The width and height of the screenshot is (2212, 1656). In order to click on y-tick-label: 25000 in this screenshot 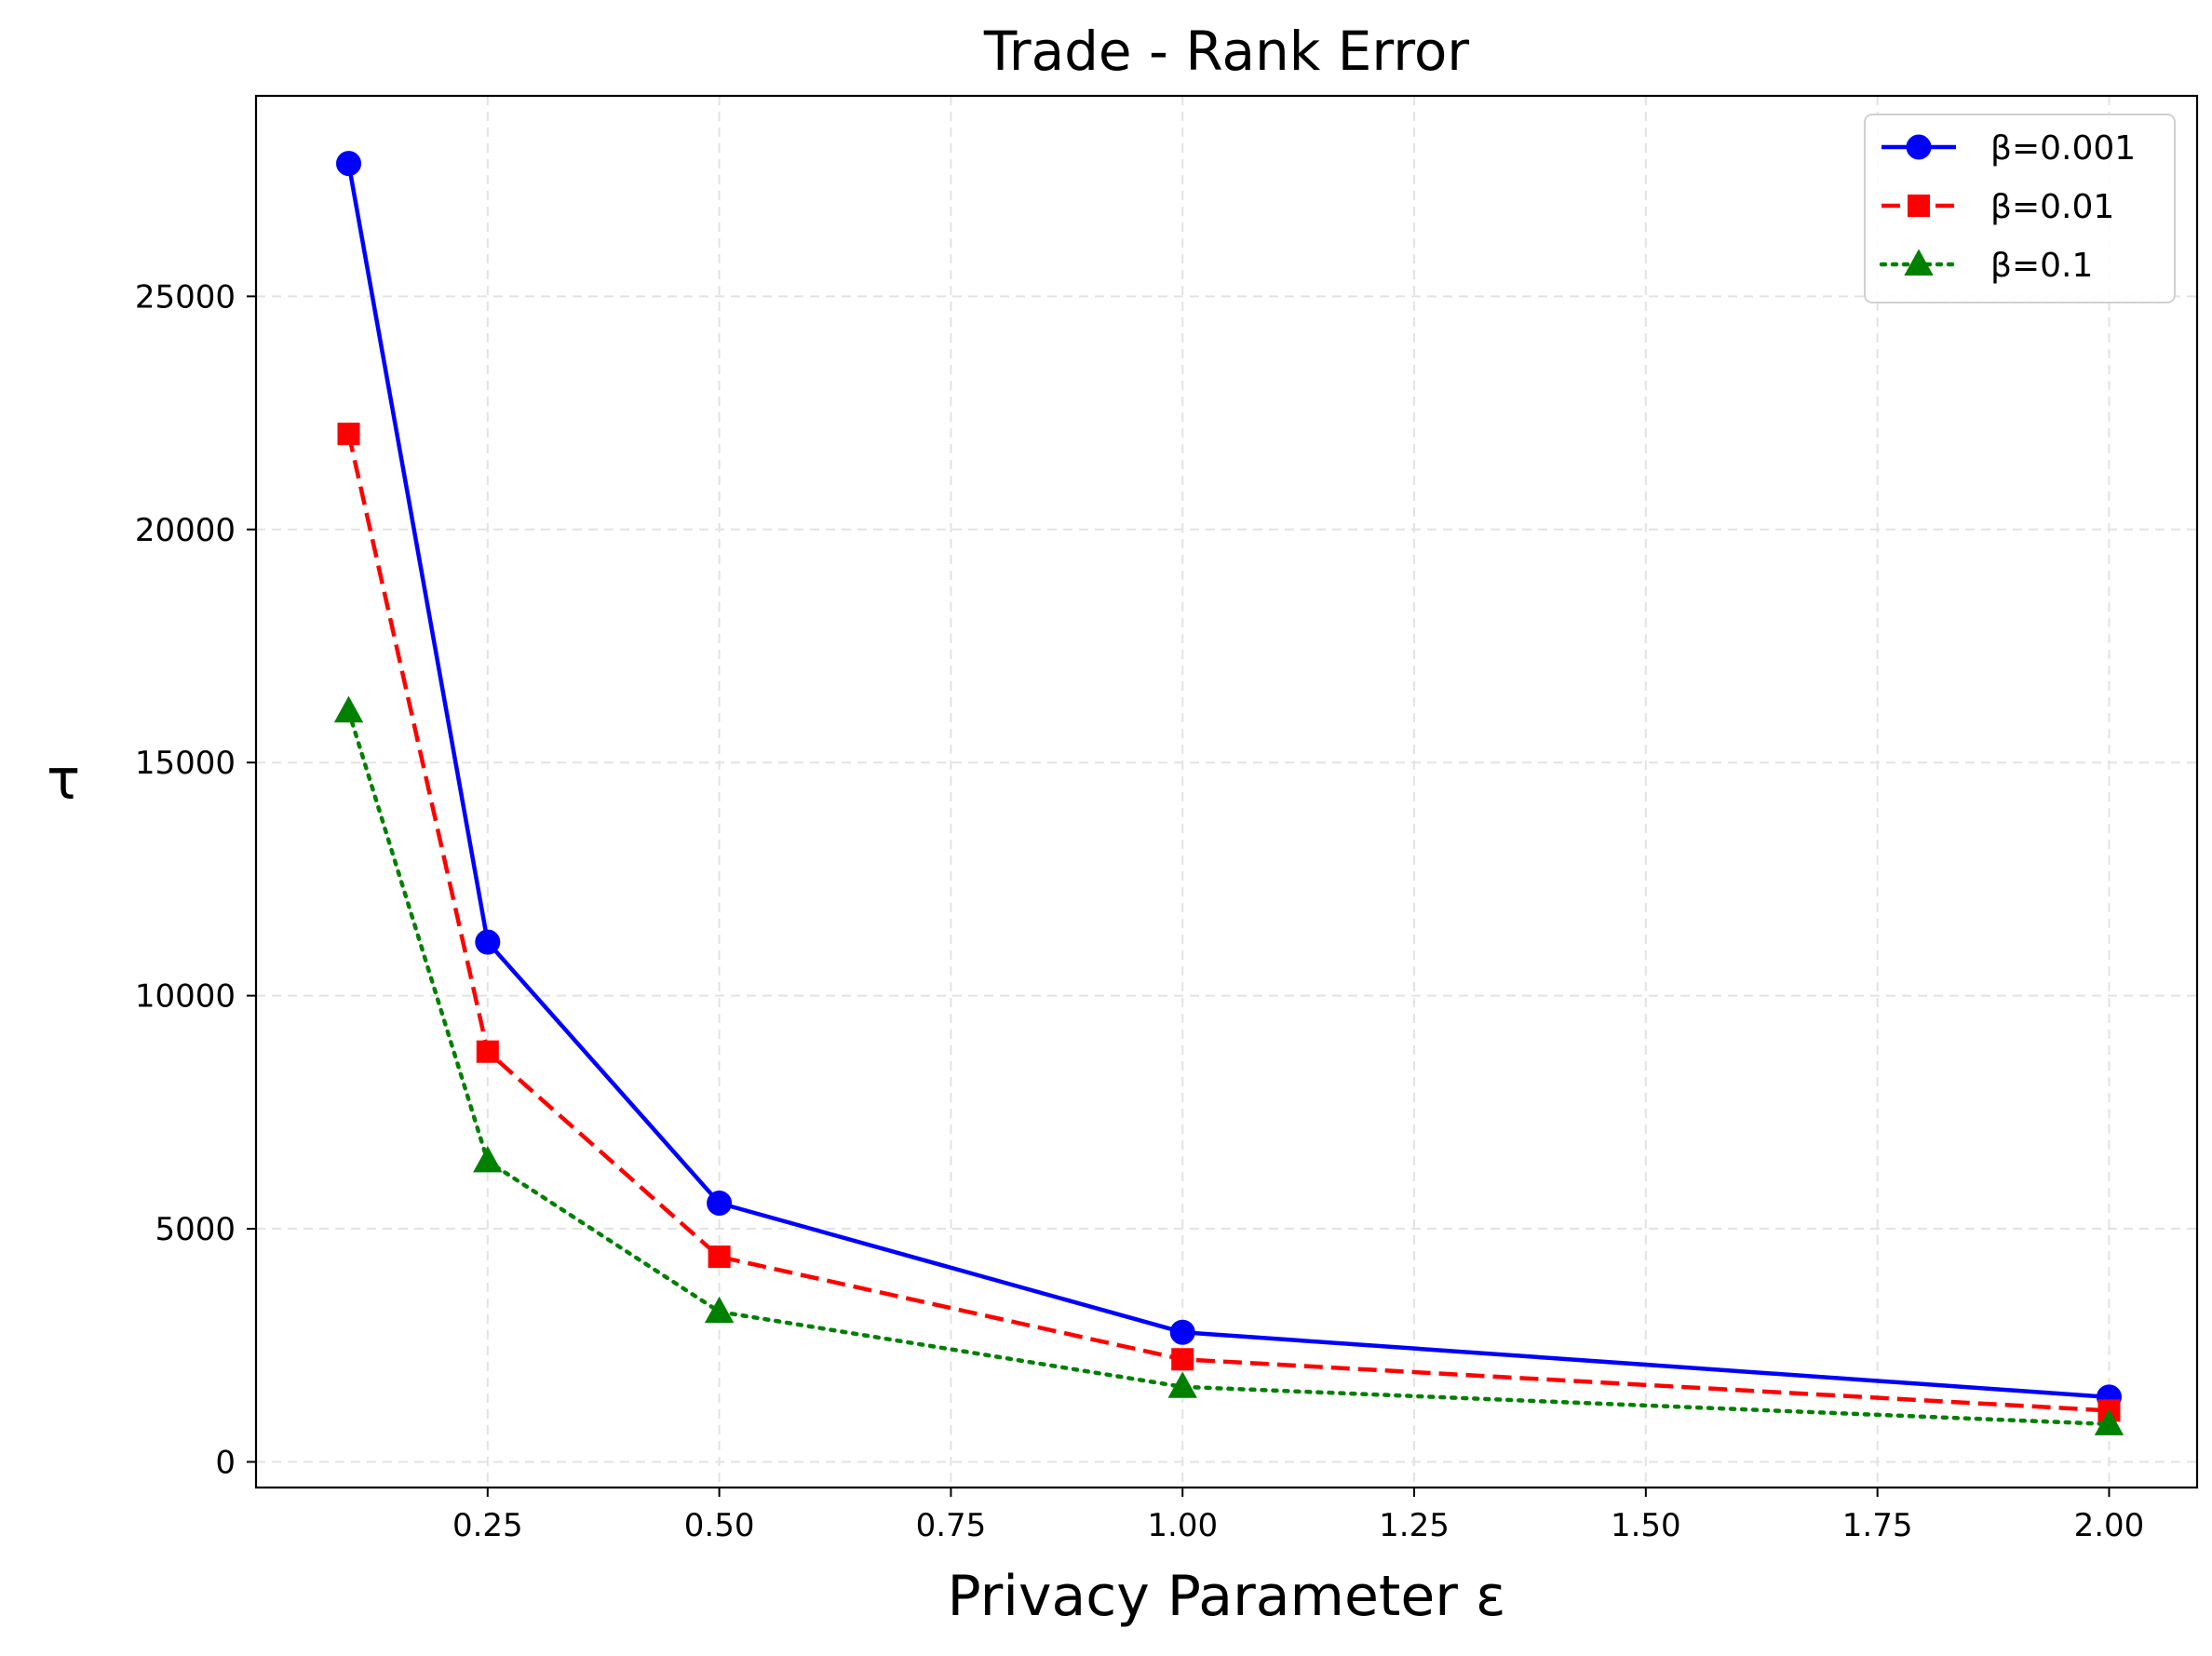, I will do `click(185, 297)`.